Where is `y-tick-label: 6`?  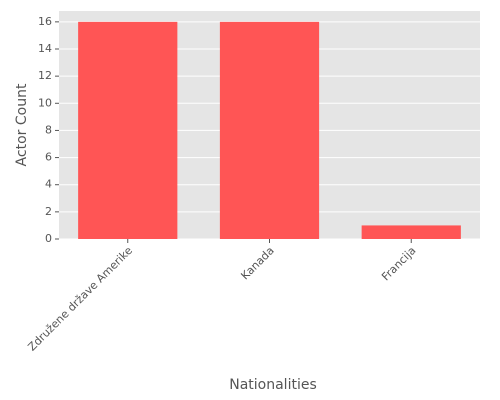
y-tick-label: 6 is located at coordinates (48, 157).